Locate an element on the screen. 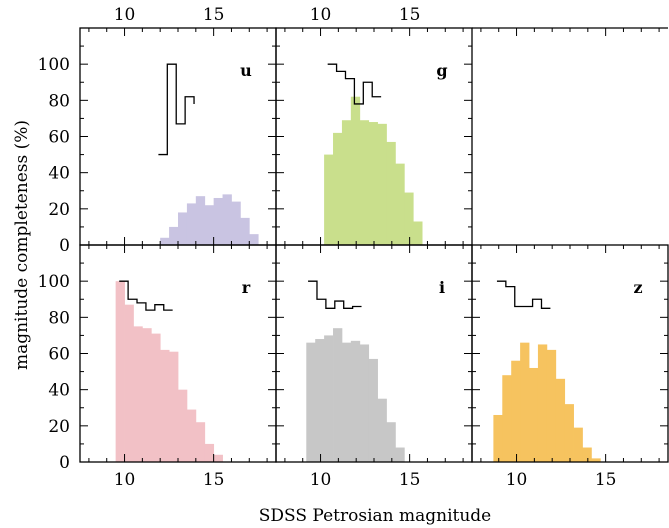  panel-band-label: i is located at coordinates (442, 287).